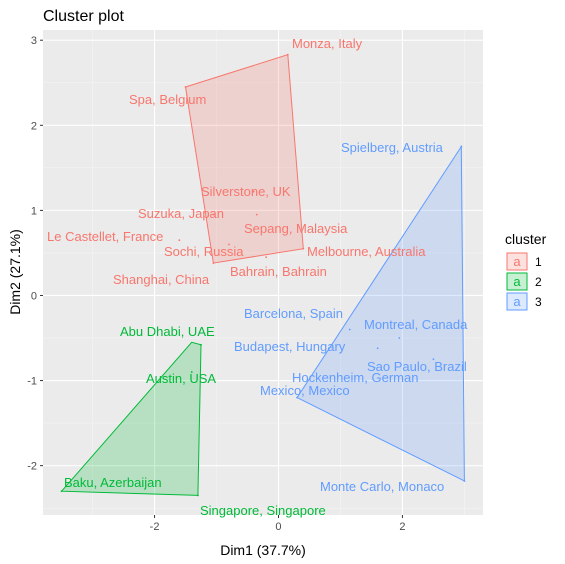 The height and width of the screenshot is (564, 565). I want to click on legend: a 1a 2a 3, so click(524, 281).